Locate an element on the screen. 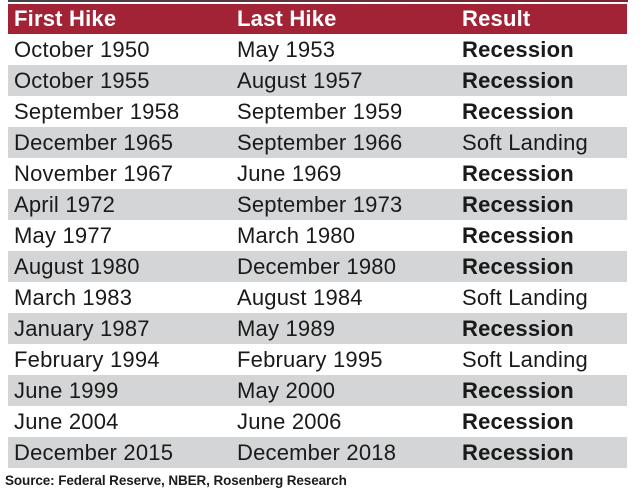 The height and width of the screenshot is (497, 640). table-row: August 1980 December 1980 Recession is located at coordinates (317, 266).